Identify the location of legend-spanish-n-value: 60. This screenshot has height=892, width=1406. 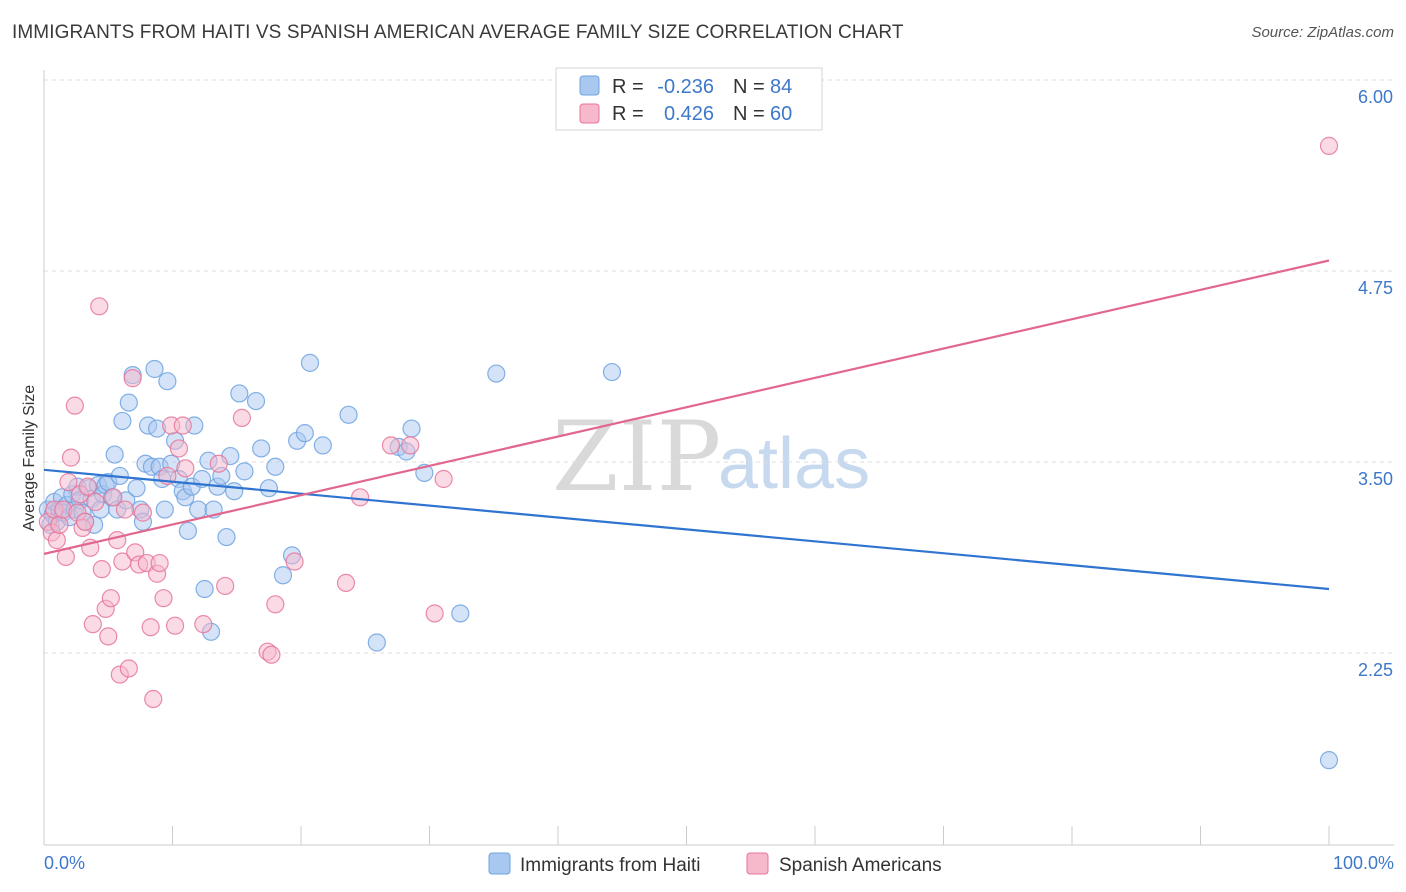
(781, 114).